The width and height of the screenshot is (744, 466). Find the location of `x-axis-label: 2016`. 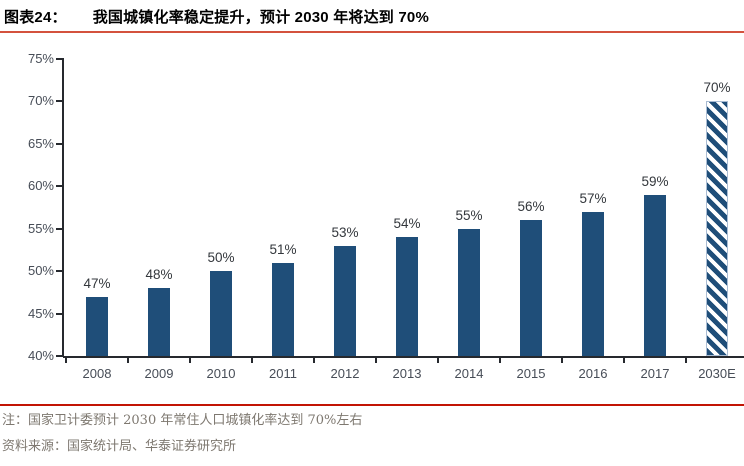

x-axis-label: 2016 is located at coordinates (593, 373).